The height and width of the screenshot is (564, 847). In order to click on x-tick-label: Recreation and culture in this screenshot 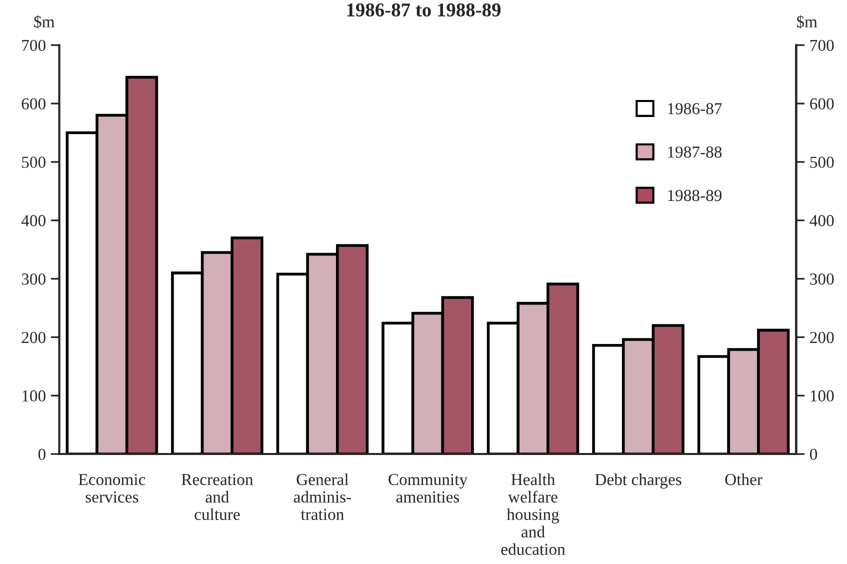, I will do `click(218, 497)`.